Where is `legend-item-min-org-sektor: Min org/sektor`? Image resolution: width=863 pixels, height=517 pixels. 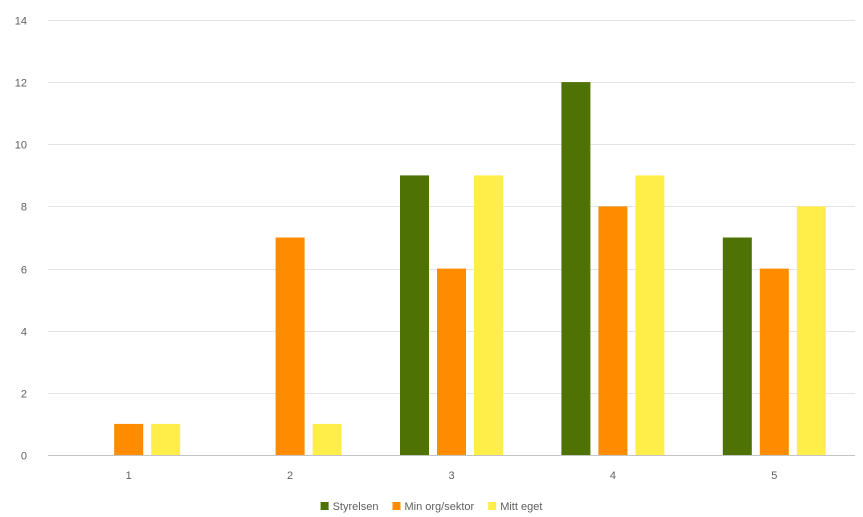
legend-item-min-org-sektor: Min org/sektor is located at coordinates (433, 507).